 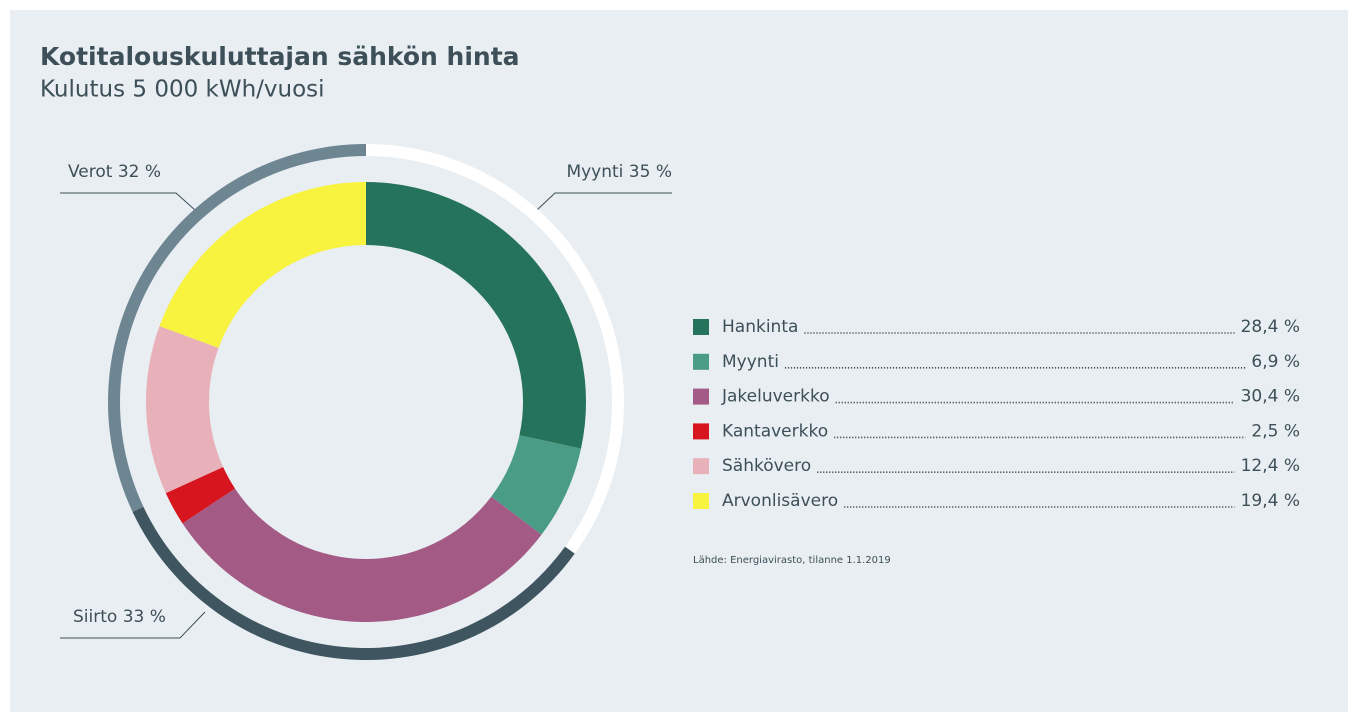 I want to click on legend-label: Myynti, so click(x=750, y=362).